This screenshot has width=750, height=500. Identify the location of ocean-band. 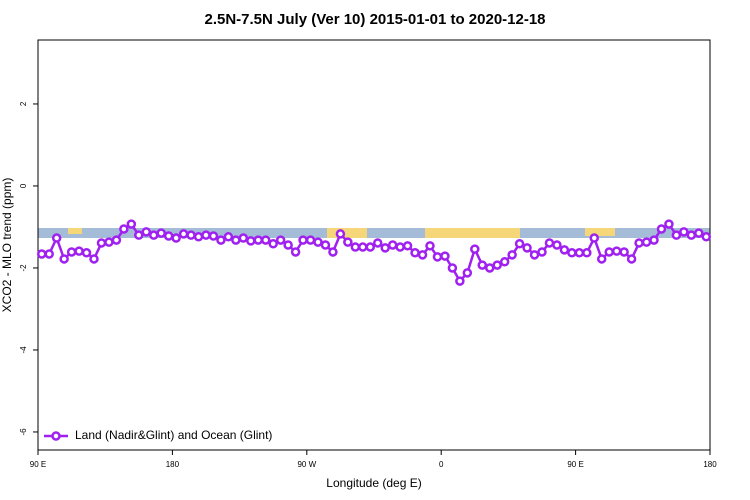
(374, 233).